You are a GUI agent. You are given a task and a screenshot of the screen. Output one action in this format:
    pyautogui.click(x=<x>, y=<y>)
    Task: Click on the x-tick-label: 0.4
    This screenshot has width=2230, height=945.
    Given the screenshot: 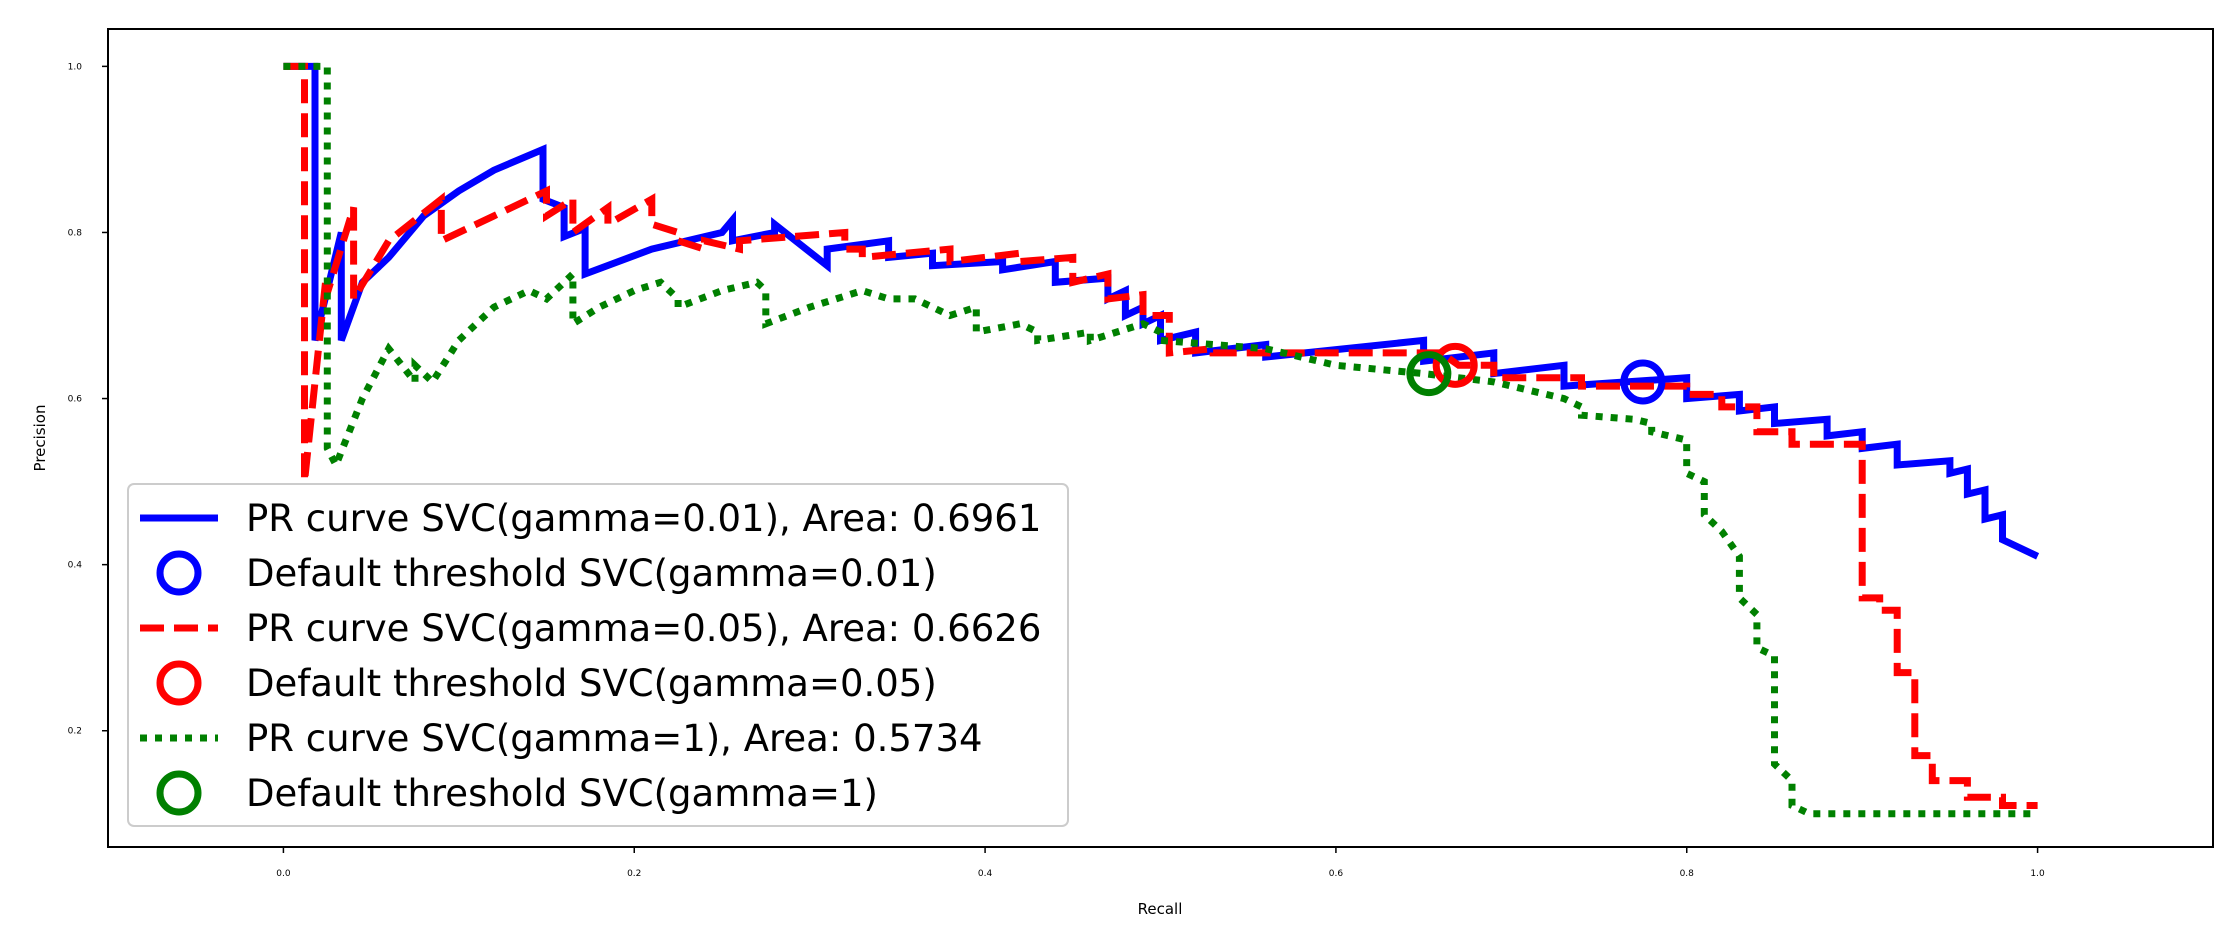 What is the action you would take?
    pyautogui.click(x=985, y=874)
    